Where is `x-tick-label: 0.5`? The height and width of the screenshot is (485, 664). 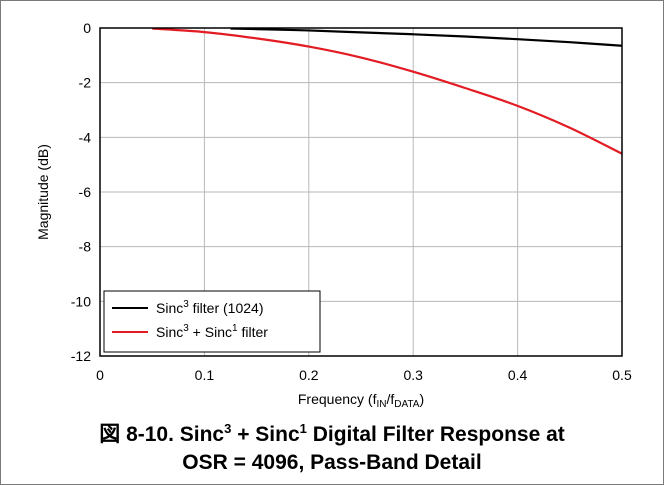
x-tick-label: 0.5 is located at coordinates (622, 375).